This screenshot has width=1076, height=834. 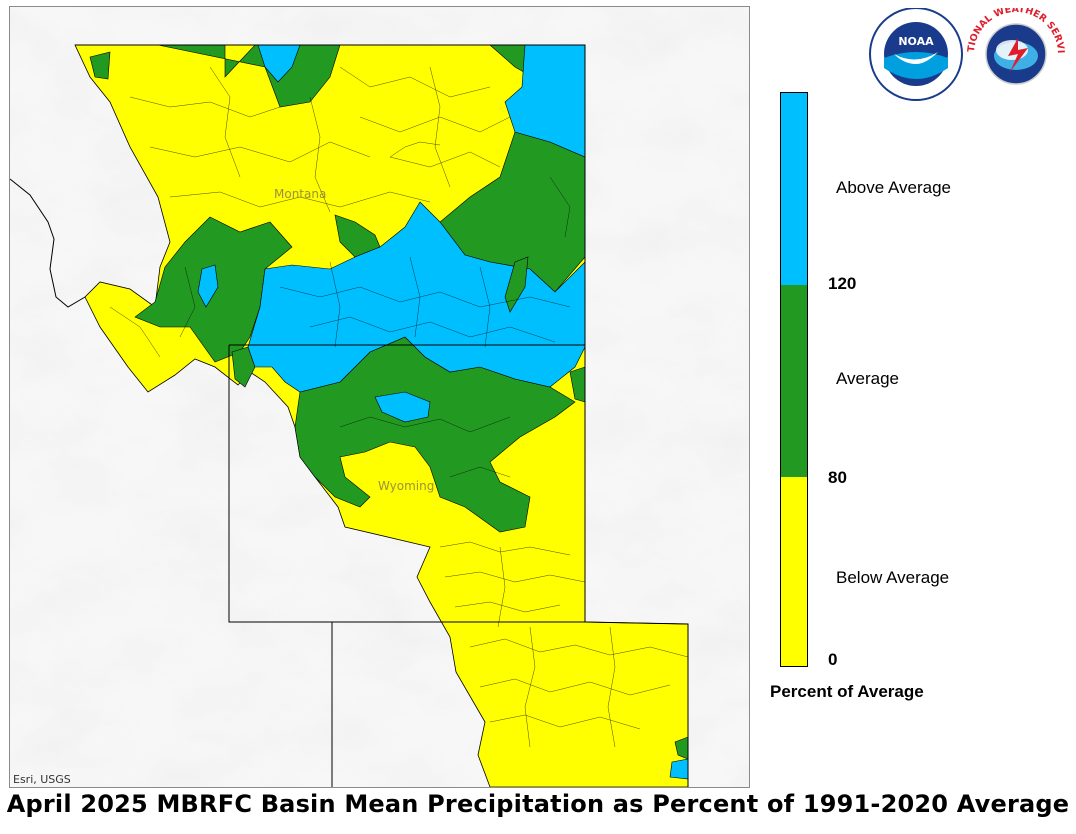 I want to click on basin-average-nw, so click(x=100, y=65).